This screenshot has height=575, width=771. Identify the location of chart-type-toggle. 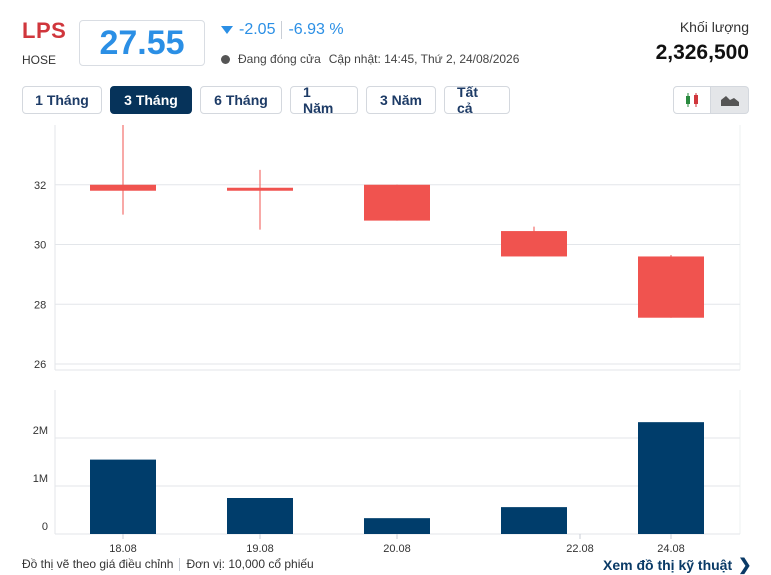
(711, 100).